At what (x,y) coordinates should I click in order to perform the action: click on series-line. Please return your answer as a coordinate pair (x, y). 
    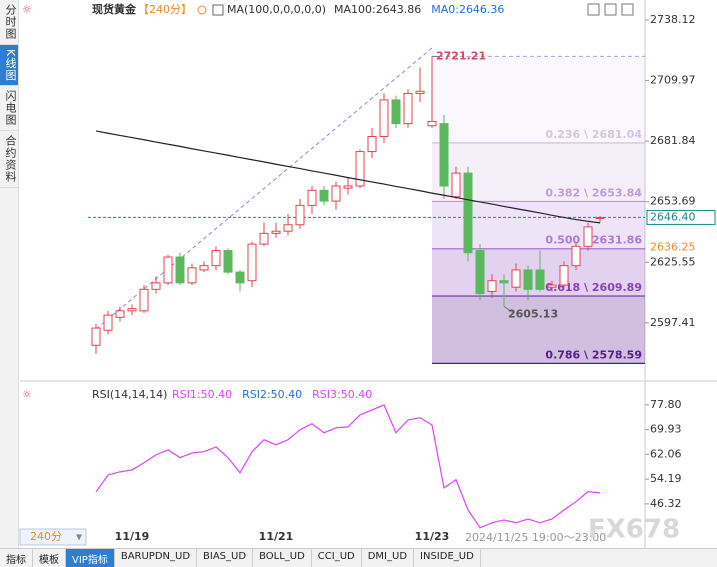
    Looking at the image, I should click on (348, 177).